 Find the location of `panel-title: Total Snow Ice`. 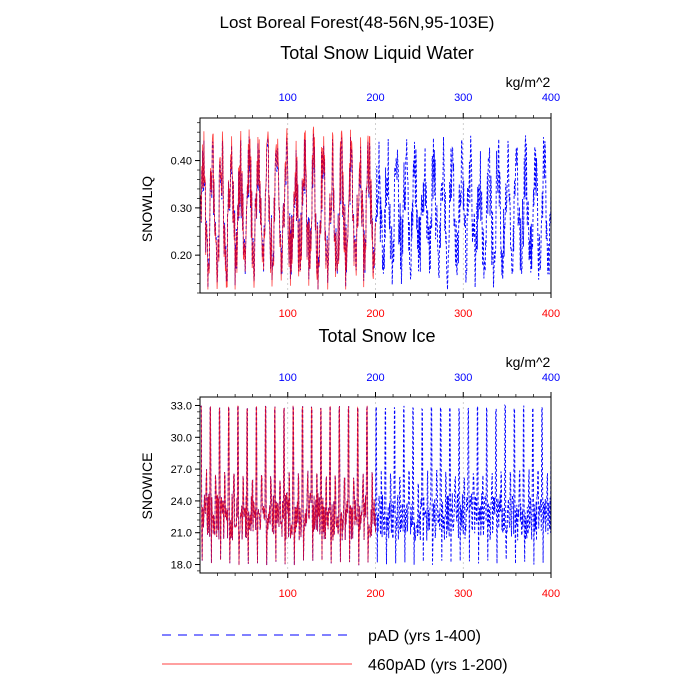

panel-title: Total Snow Ice is located at coordinates (376, 336).